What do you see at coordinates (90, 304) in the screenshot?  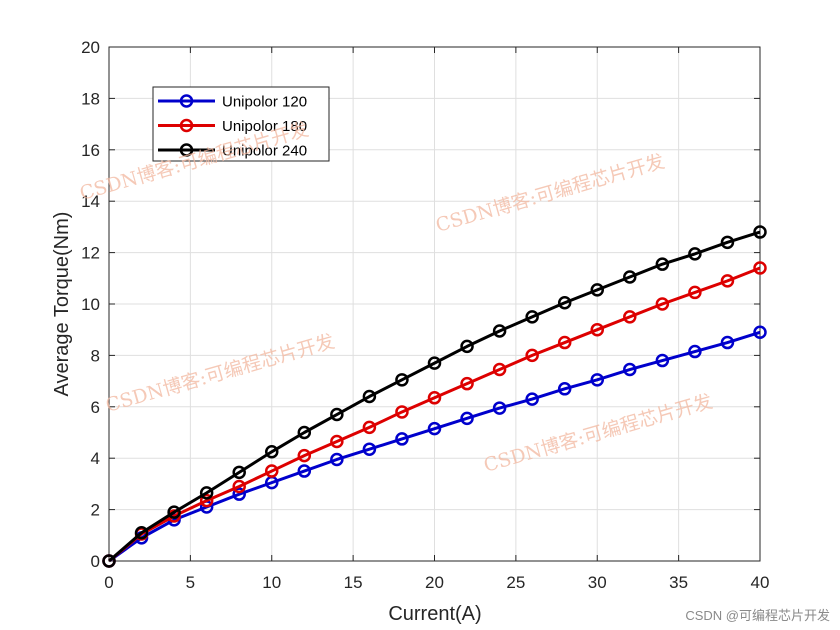 I see `y-tick-label: 10` at bounding box center [90, 304].